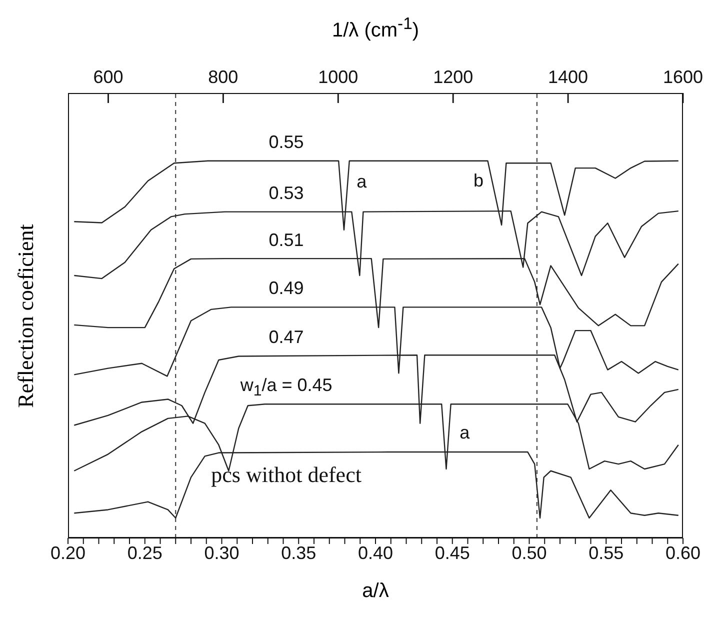  What do you see at coordinates (144, 552) in the screenshot?
I see `x-tick-label: 0.25` at bounding box center [144, 552].